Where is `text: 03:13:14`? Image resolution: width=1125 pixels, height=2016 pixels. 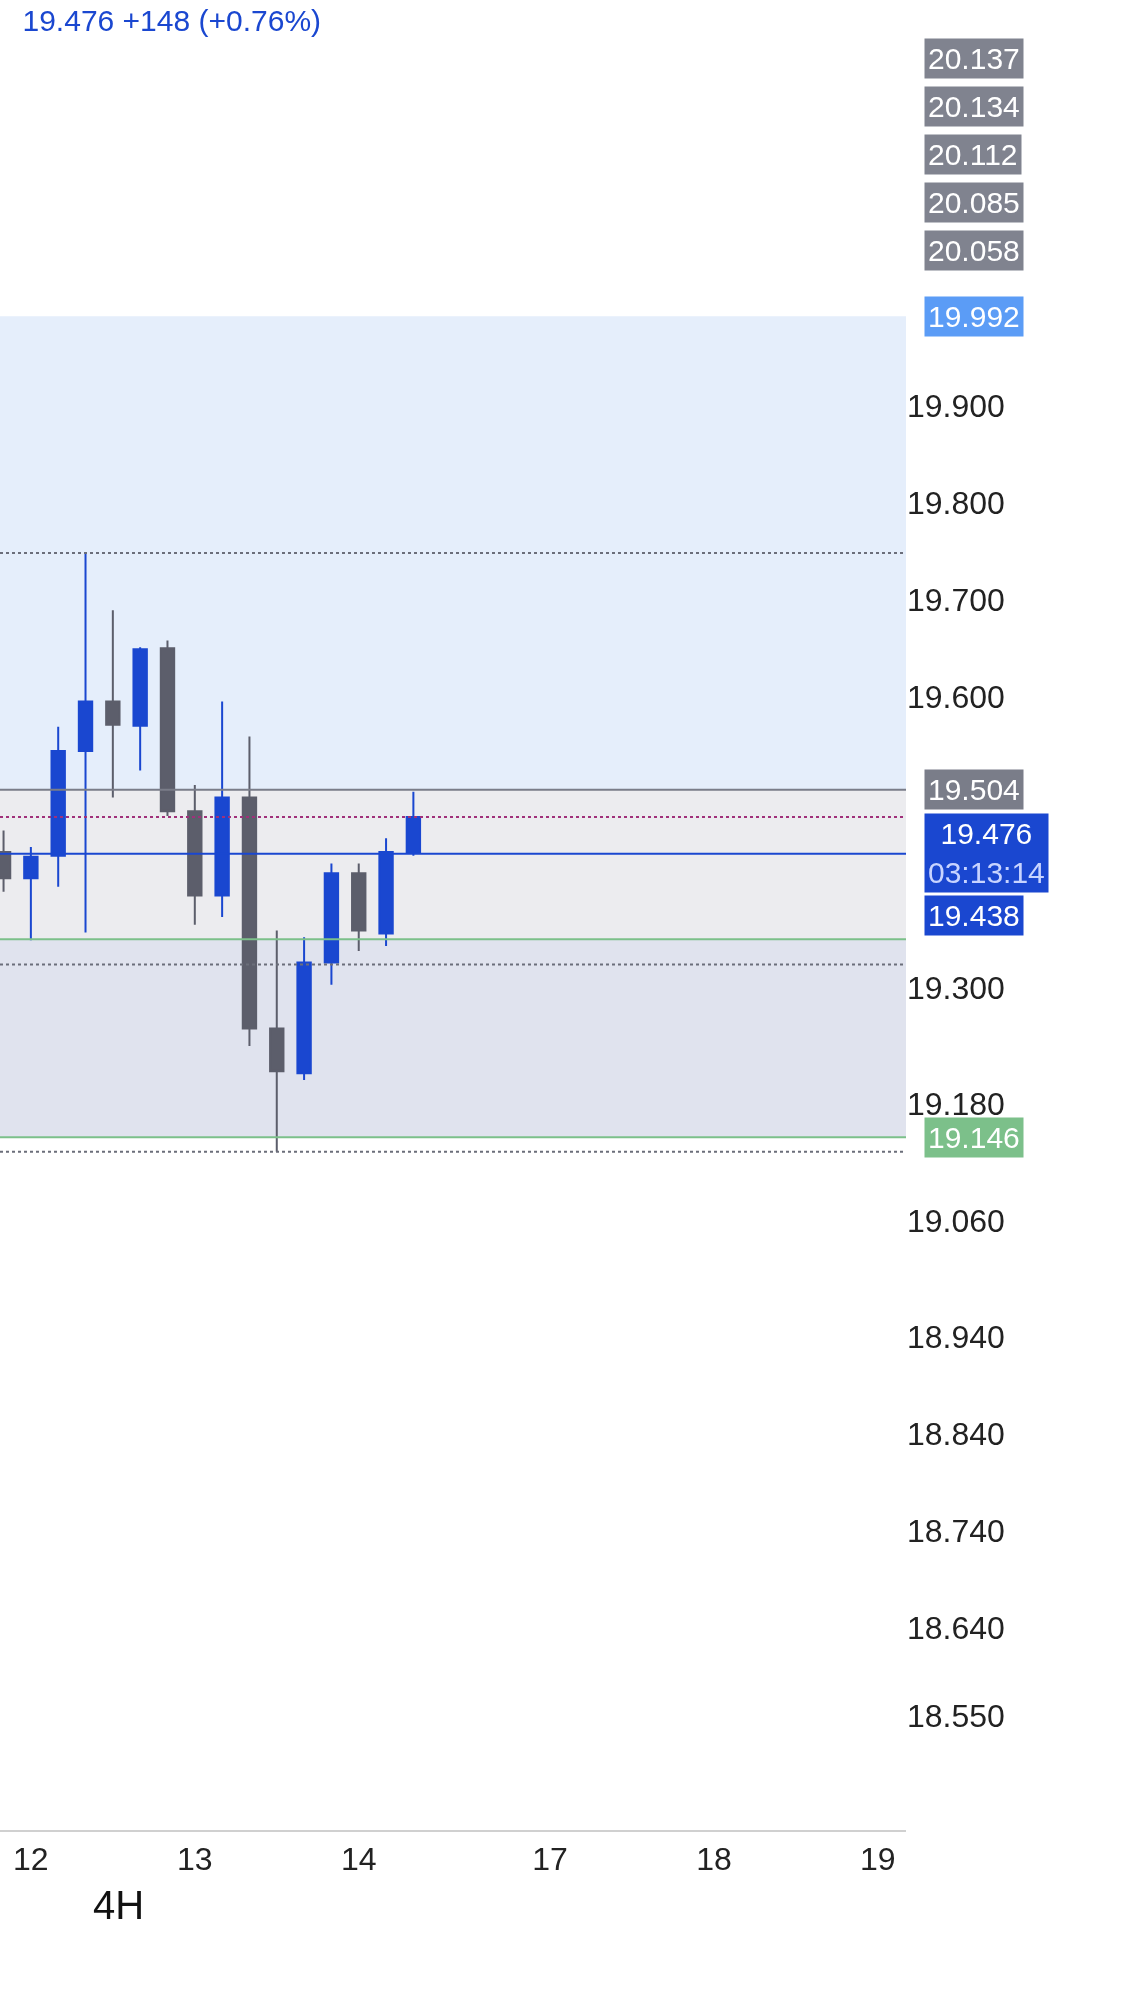
text: 03:13:14 is located at coordinates (986, 872).